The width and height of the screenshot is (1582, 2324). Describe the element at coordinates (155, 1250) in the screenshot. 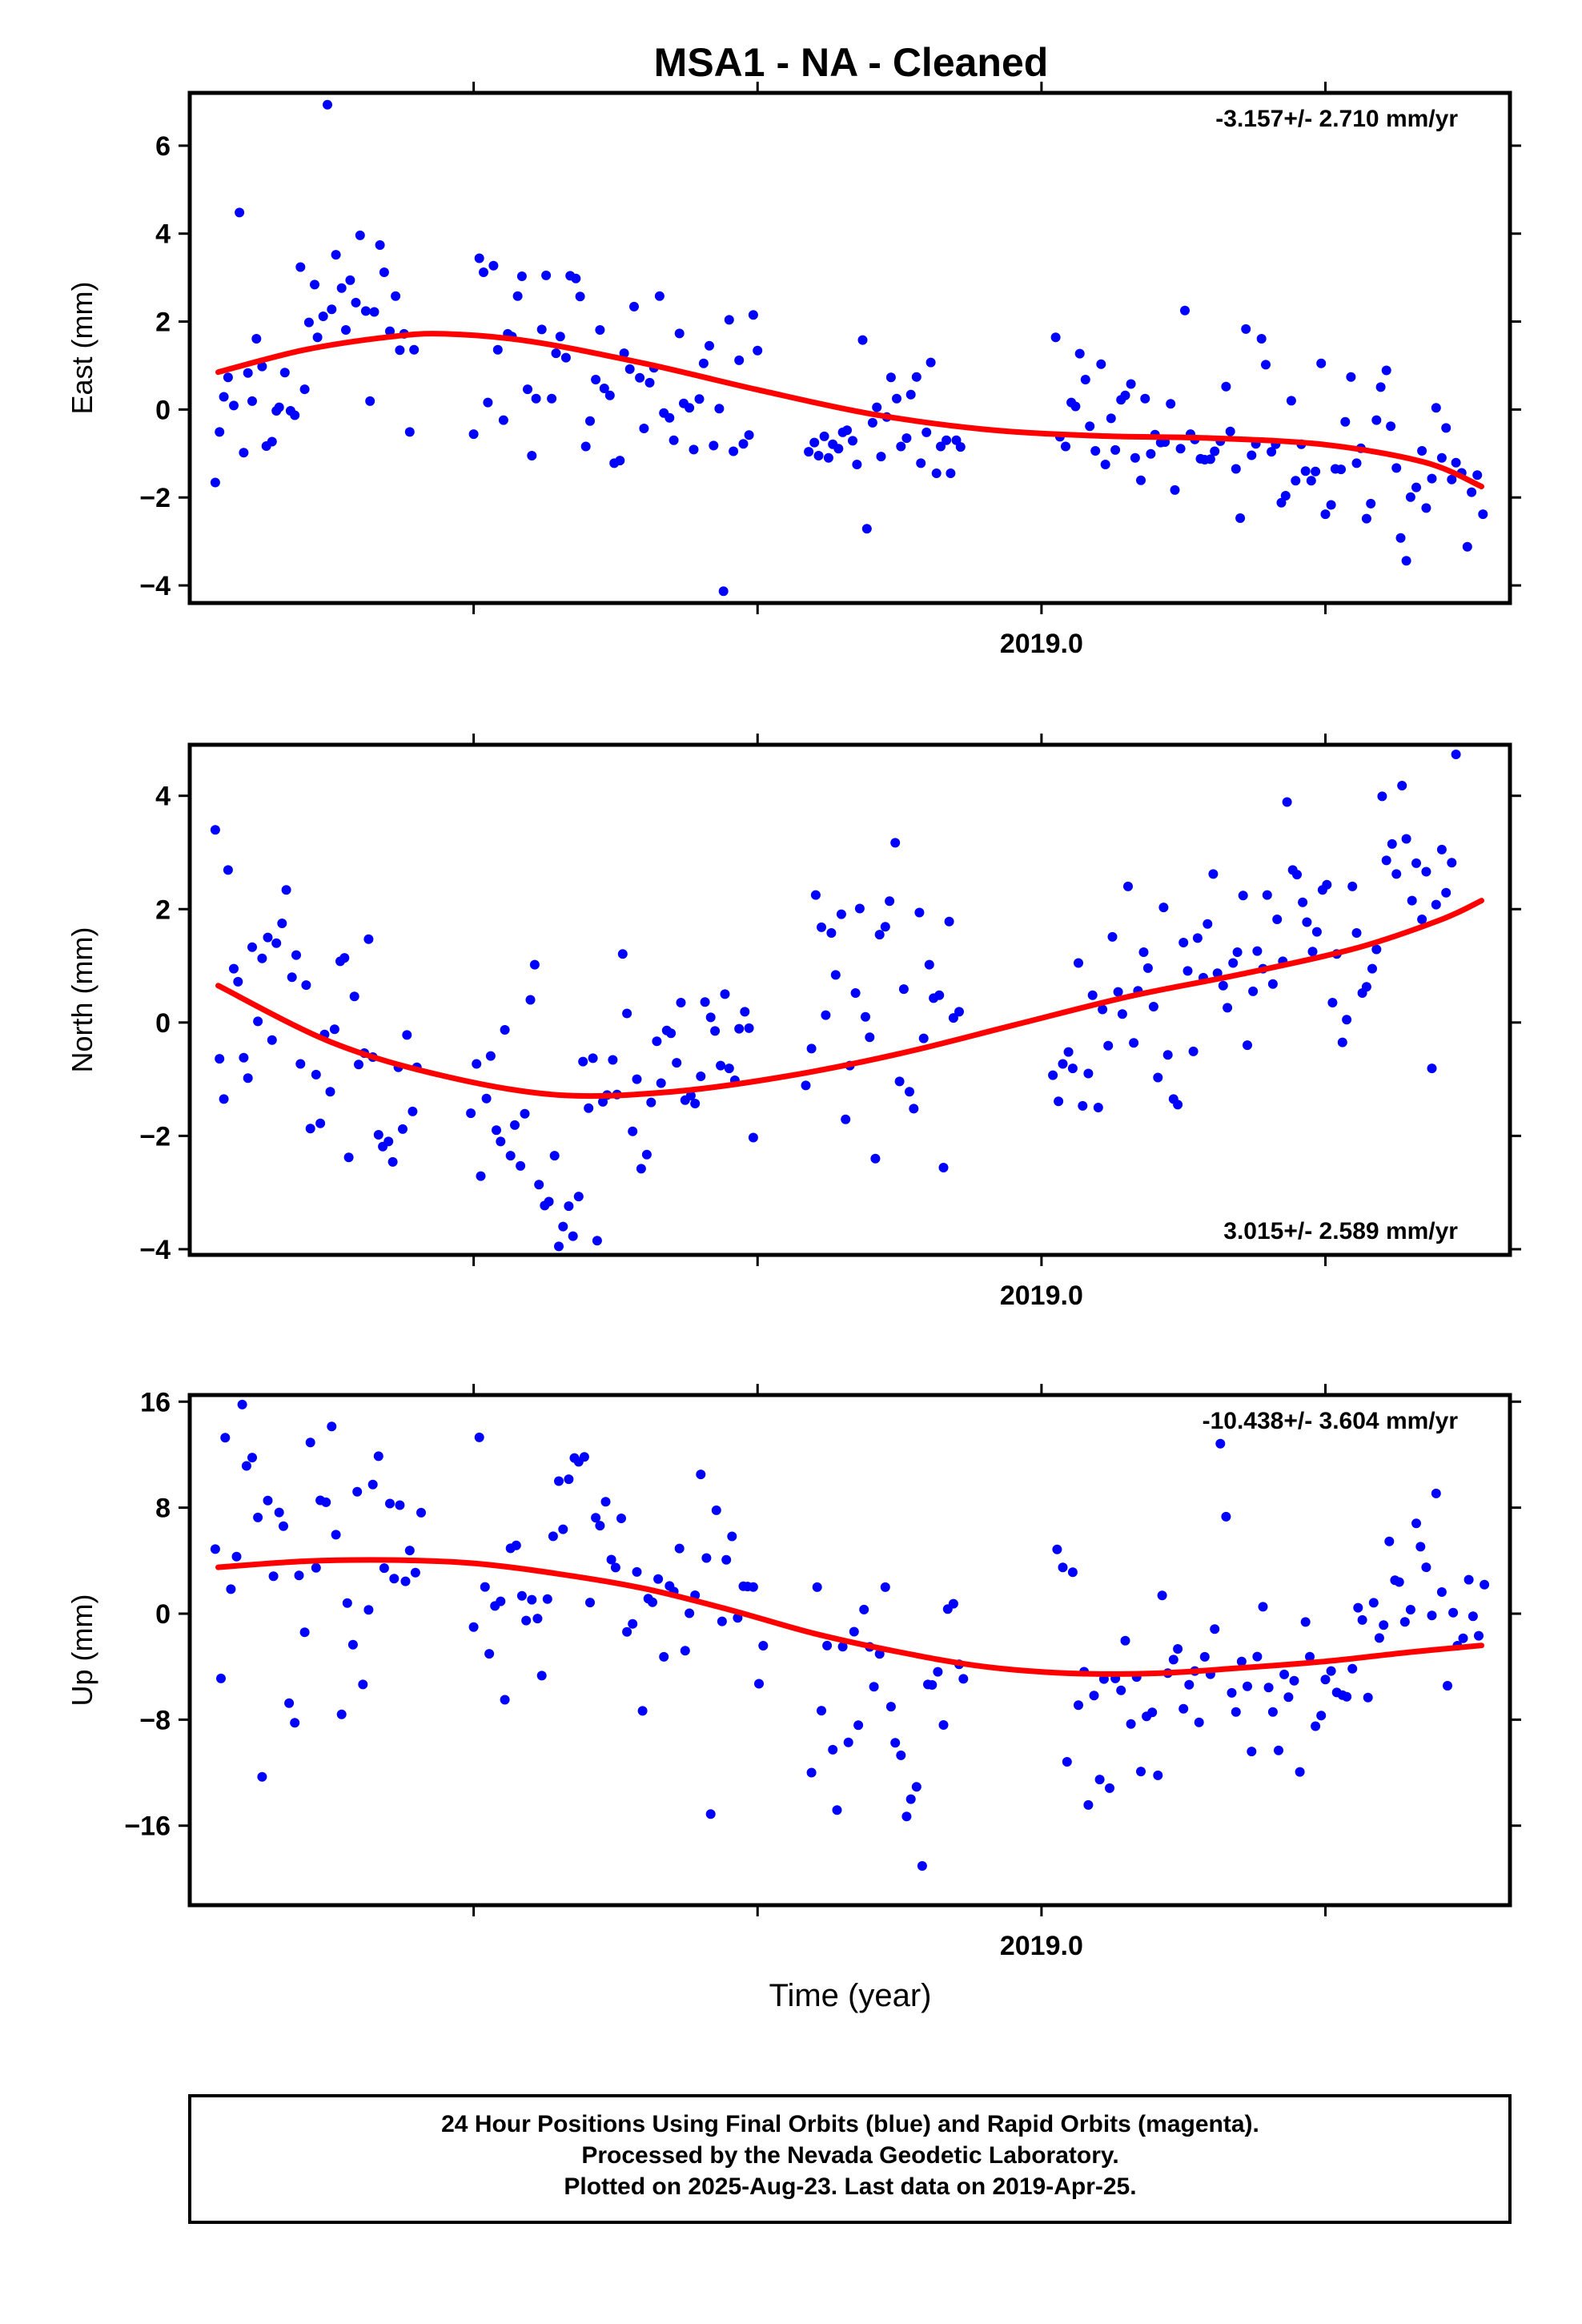

I see `y-tick-label: −4` at that location.